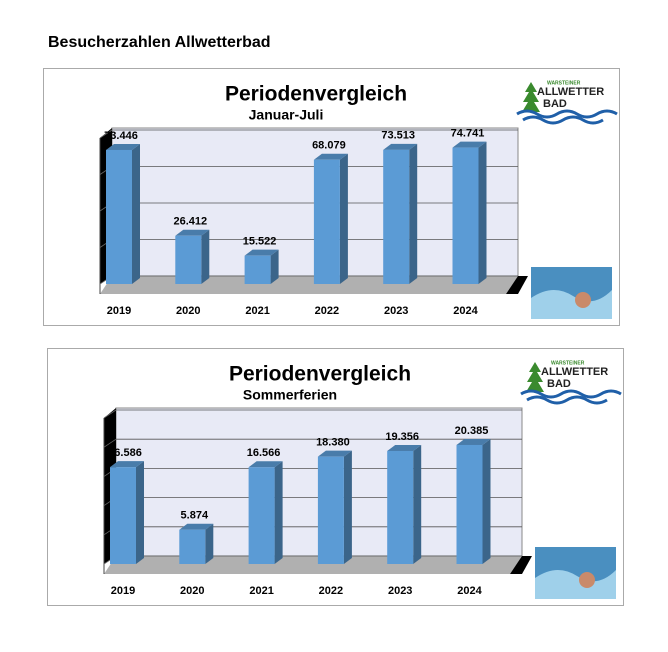 The height and width of the screenshot is (652, 668). What do you see at coordinates (290, 395) in the screenshot?
I see `chart-subtitle: Sommerferien` at bounding box center [290, 395].